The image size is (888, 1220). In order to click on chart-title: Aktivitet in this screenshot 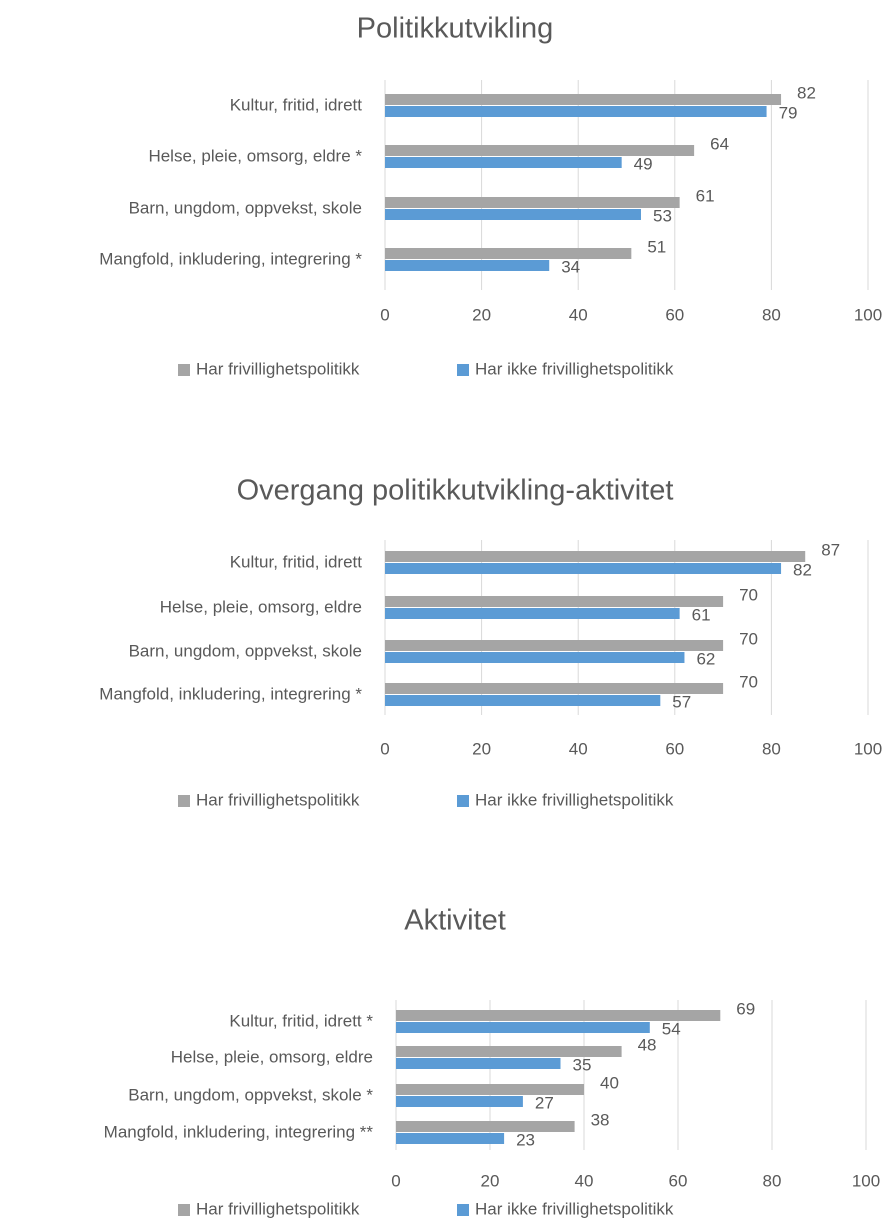, I will do `click(455, 921)`.